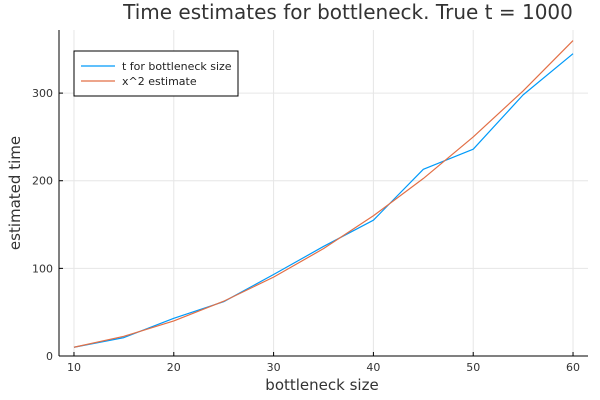 This screenshot has width=600, height=400. I want to click on y-tick-label: 300, so click(42, 93).